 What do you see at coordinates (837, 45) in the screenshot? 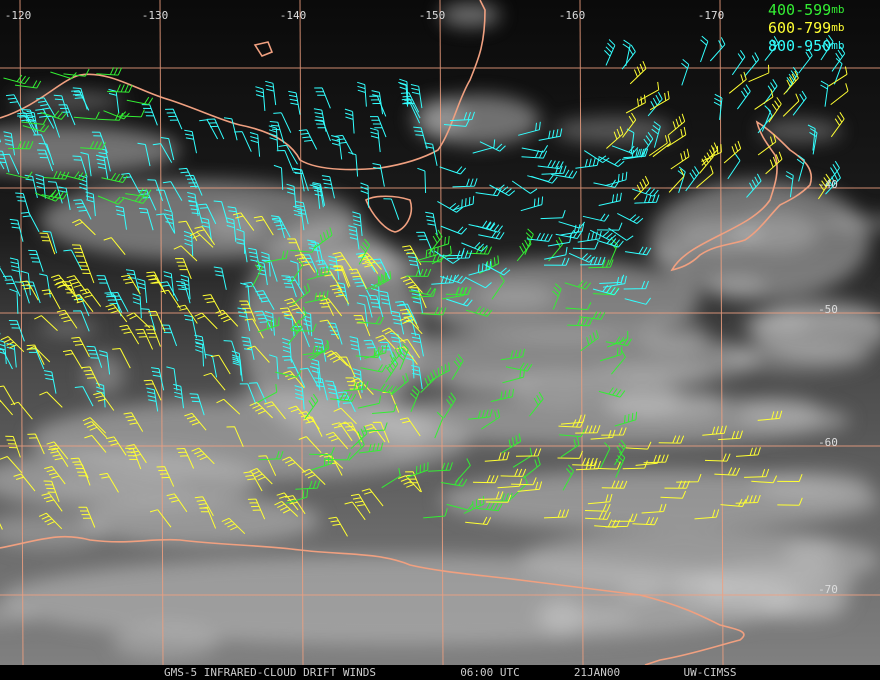
I see `legend-unit: mb` at bounding box center [837, 45].